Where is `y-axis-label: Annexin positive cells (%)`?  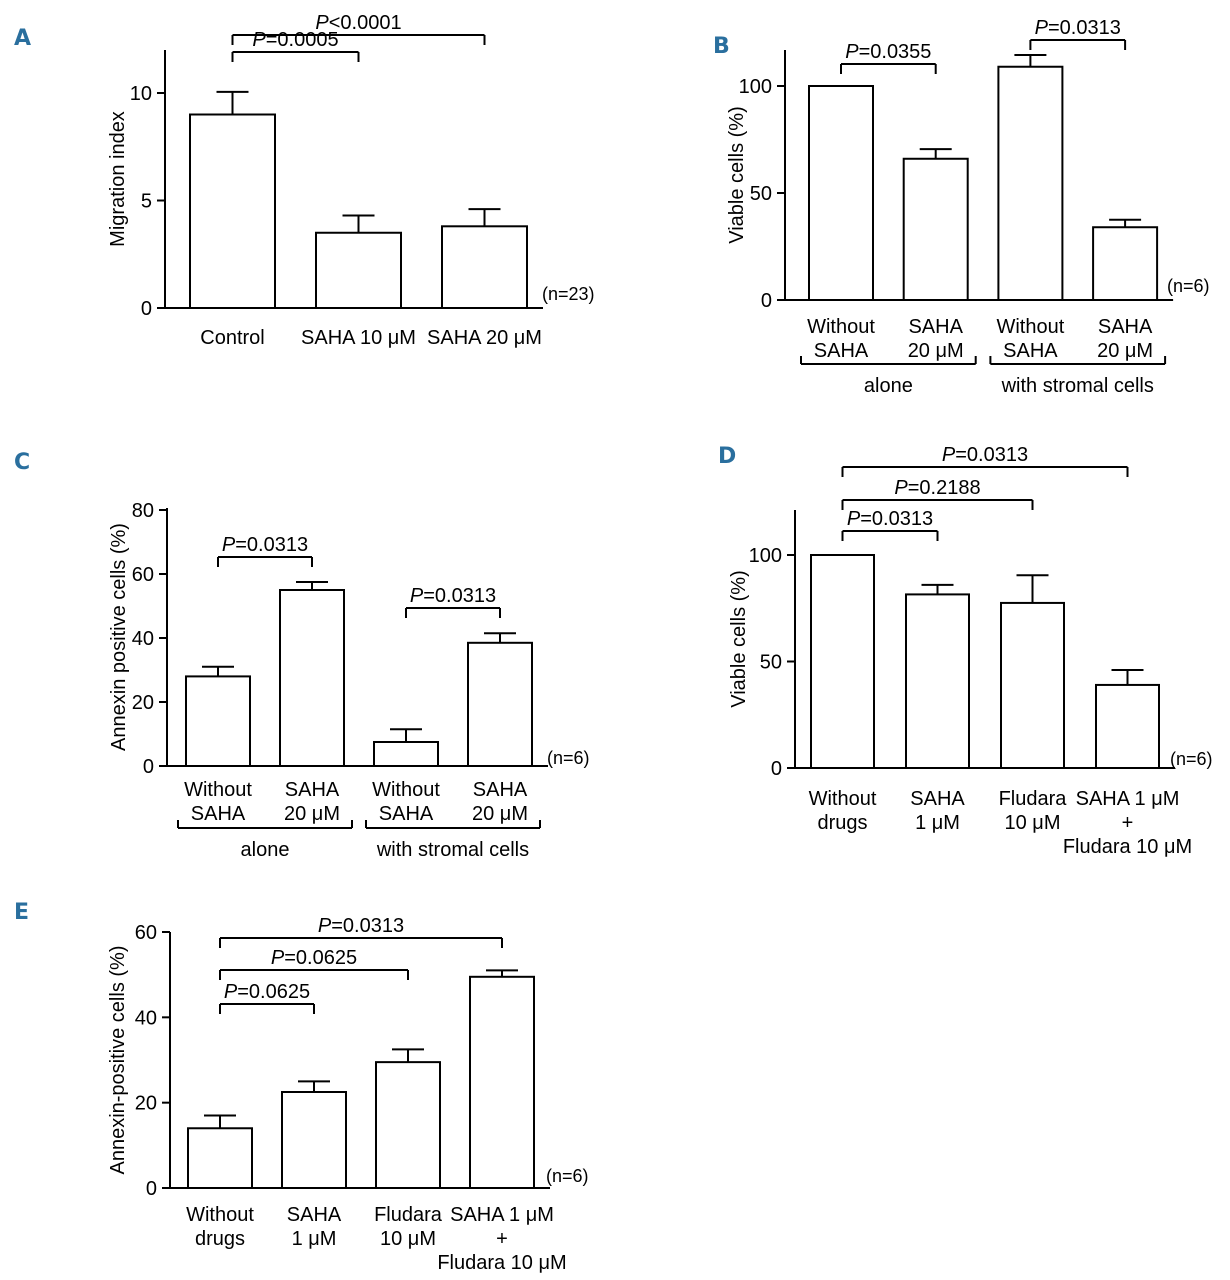 y-axis-label: Annexin positive cells (%) is located at coordinates (119, 637).